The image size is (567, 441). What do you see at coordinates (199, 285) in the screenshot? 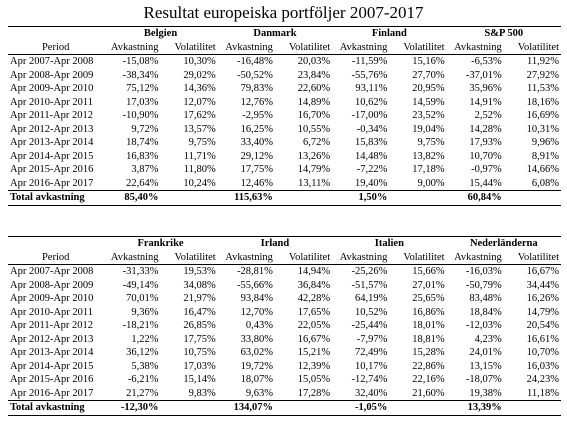
I see `volatility-cell: 34,08%` at bounding box center [199, 285].